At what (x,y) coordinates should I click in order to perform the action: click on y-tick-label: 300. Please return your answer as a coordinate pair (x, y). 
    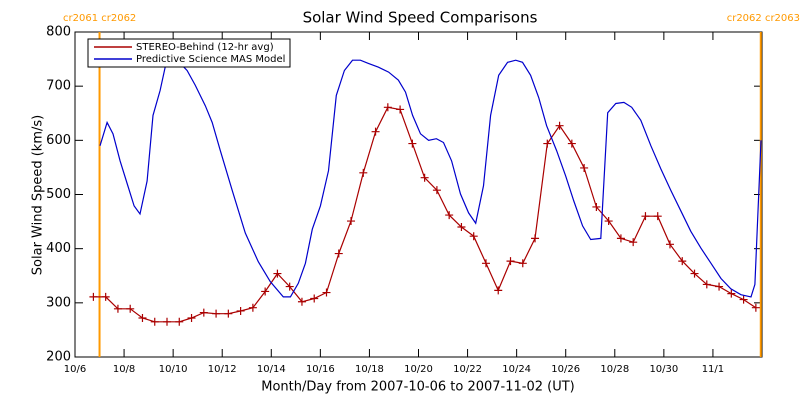
    Looking at the image, I should click on (58, 302).